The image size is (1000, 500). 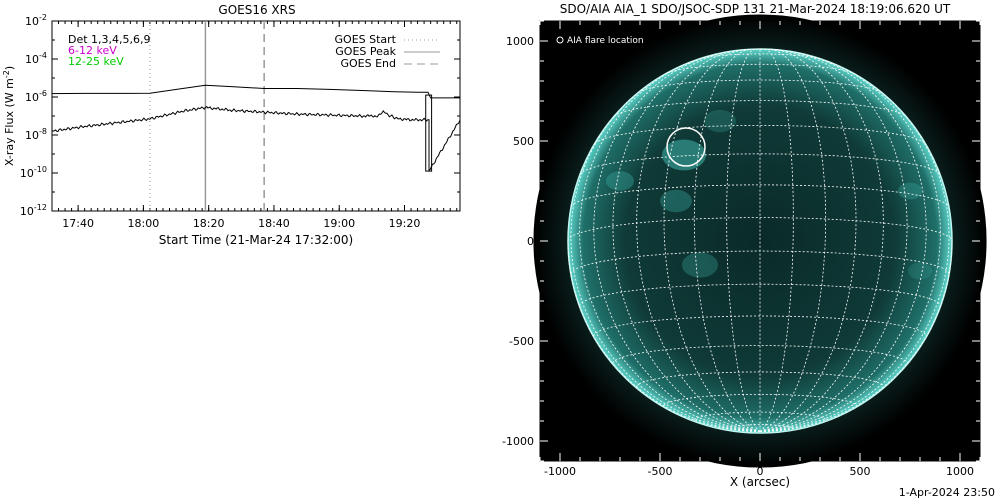 What do you see at coordinates (760, 482) in the screenshot?
I see `aia-x-axis-label: X (arcsec)` at bounding box center [760, 482].